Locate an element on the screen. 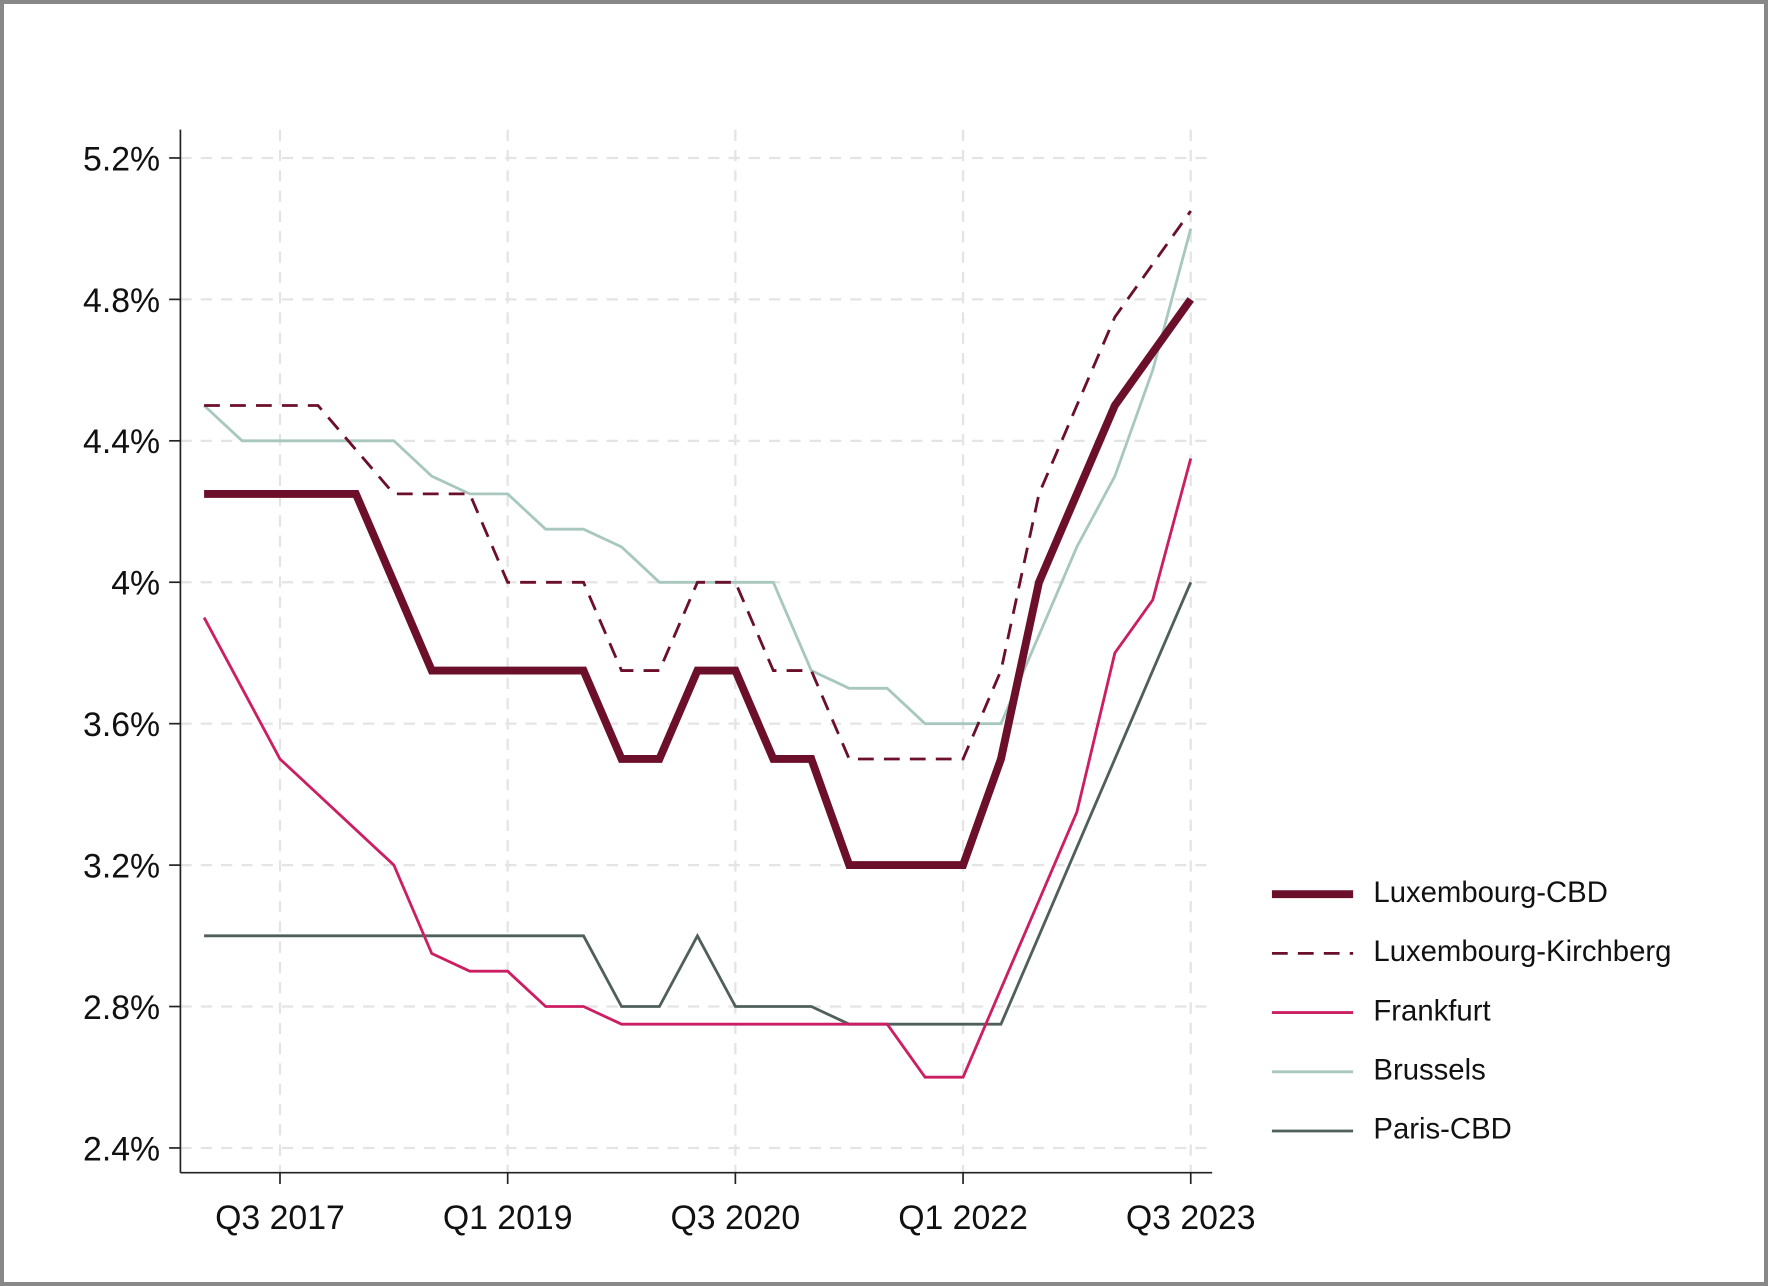 The width and height of the screenshot is (1768, 1286). x-tick-label: Q3 2020 is located at coordinates (736, 1218).